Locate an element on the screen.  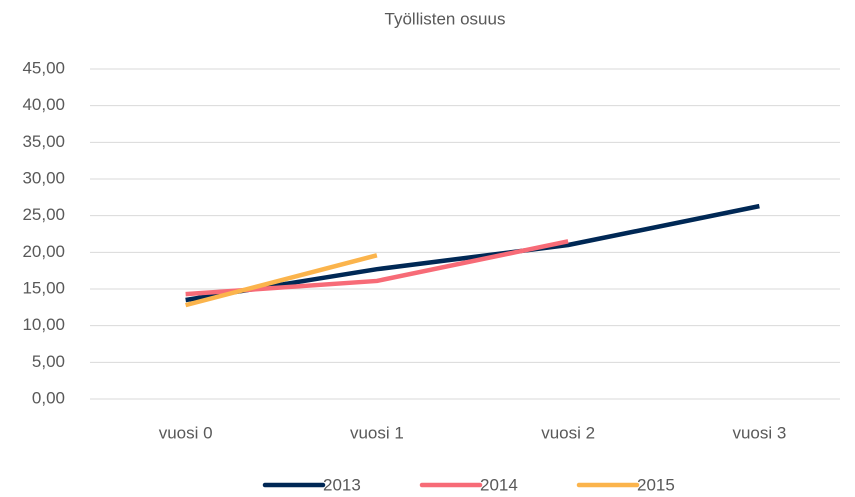
x-tick-label: vuosi 1 is located at coordinates (377, 432).